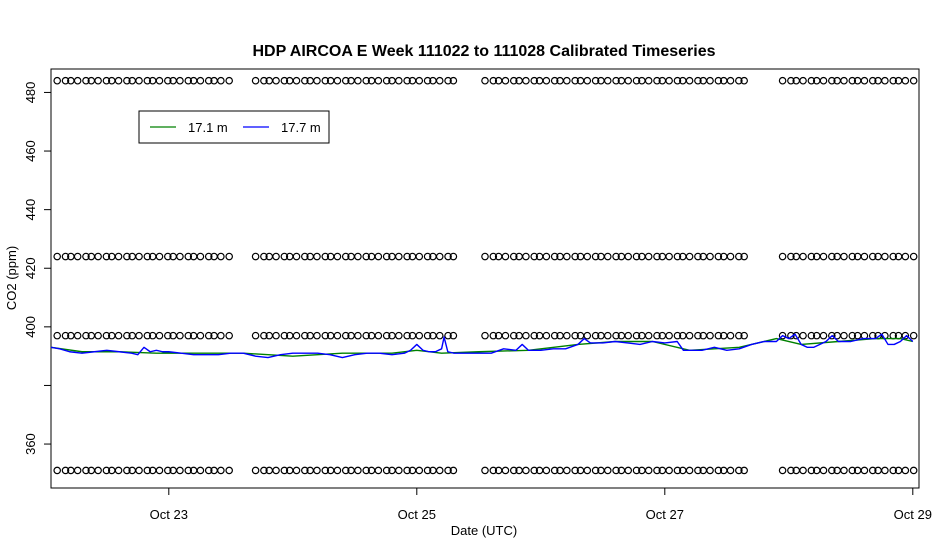 This screenshot has height=540, width=936. Describe the element at coordinates (665, 514) in the screenshot. I see `x-tick-label: Oct 27` at that location.